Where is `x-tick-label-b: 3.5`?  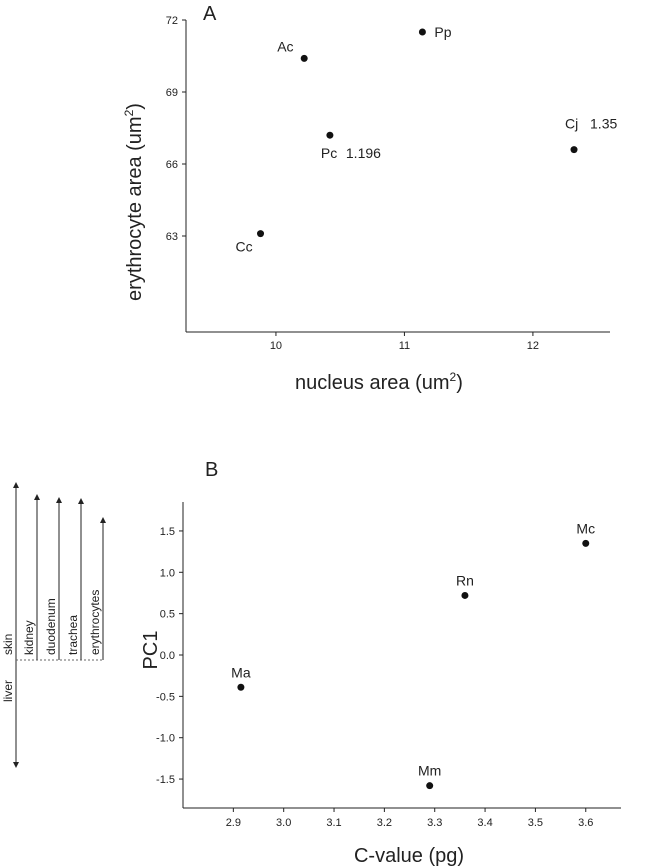
x-tick-label-b: 3.5 is located at coordinates (535, 823).